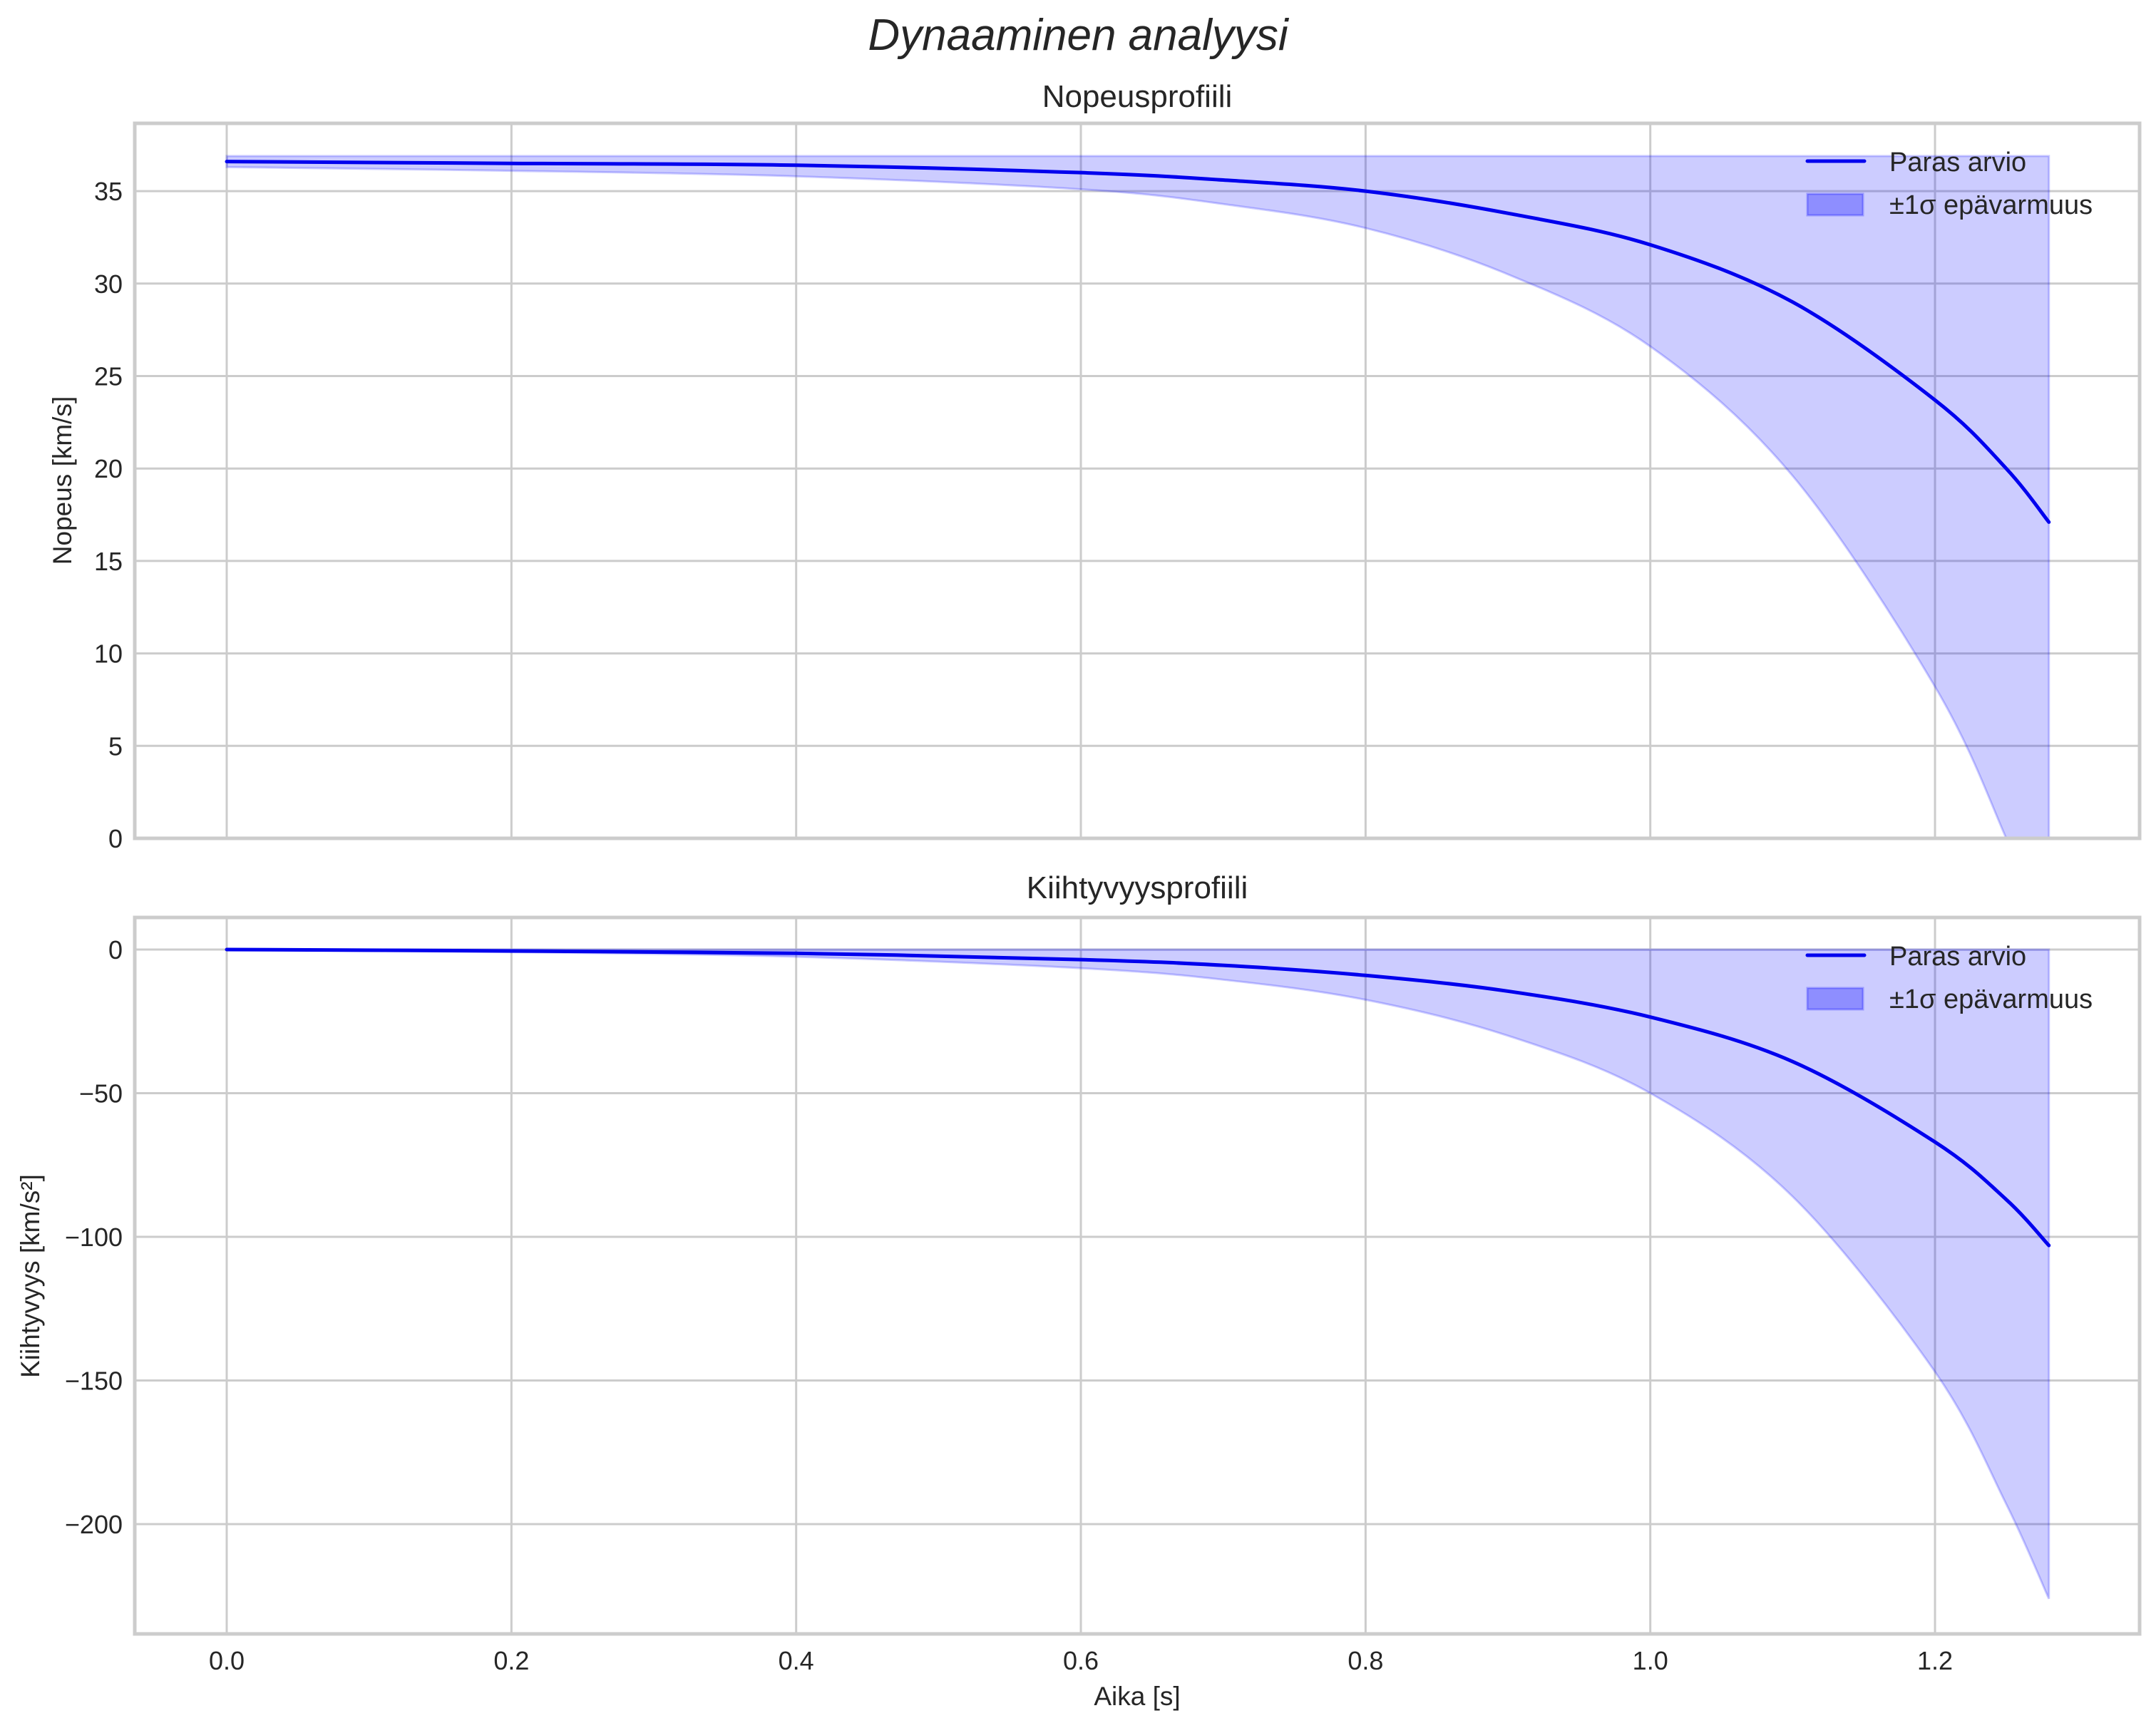 The height and width of the screenshot is (1728, 2156). What do you see at coordinates (94, 1524) in the screenshot?
I see `y-tick-label: −200` at bounding box center [94, 1524].